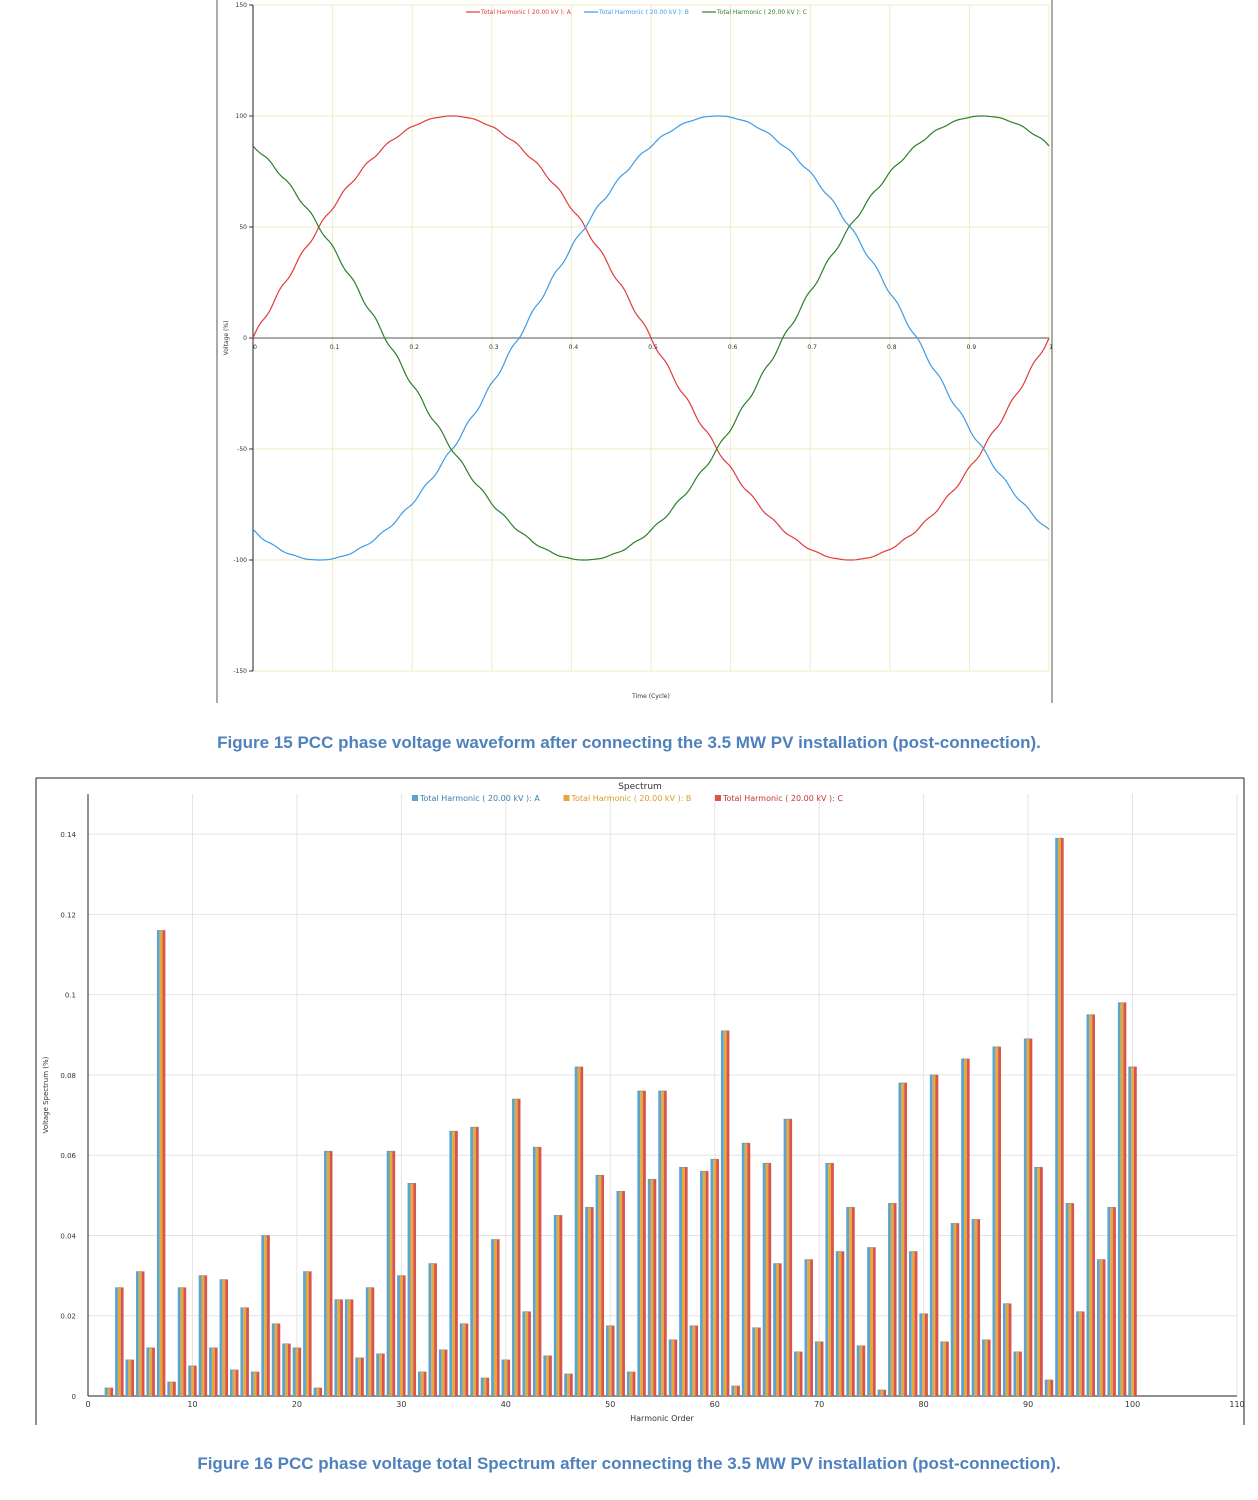 The height and width of the screenshot is (1500, 1258). I want to click on waveform-y-tick-label: 50, so click(243, 227).